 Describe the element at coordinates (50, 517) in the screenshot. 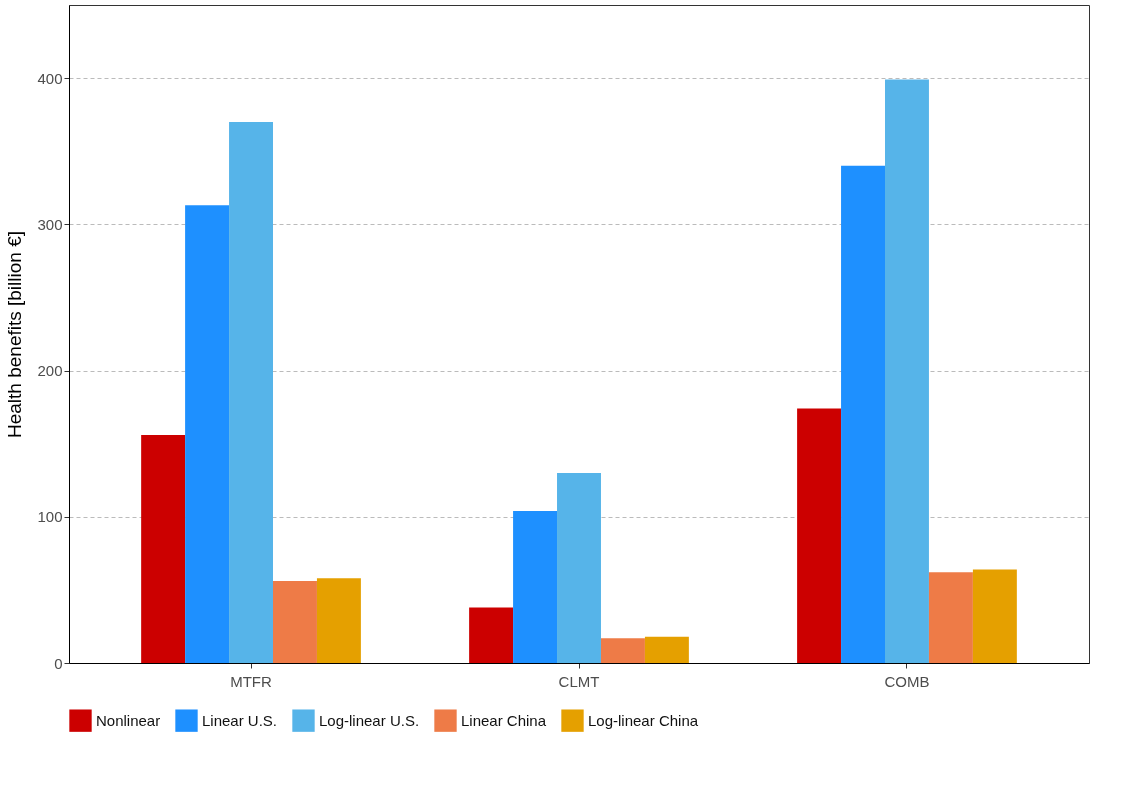

I see `y-tick-label: 100` at that location.